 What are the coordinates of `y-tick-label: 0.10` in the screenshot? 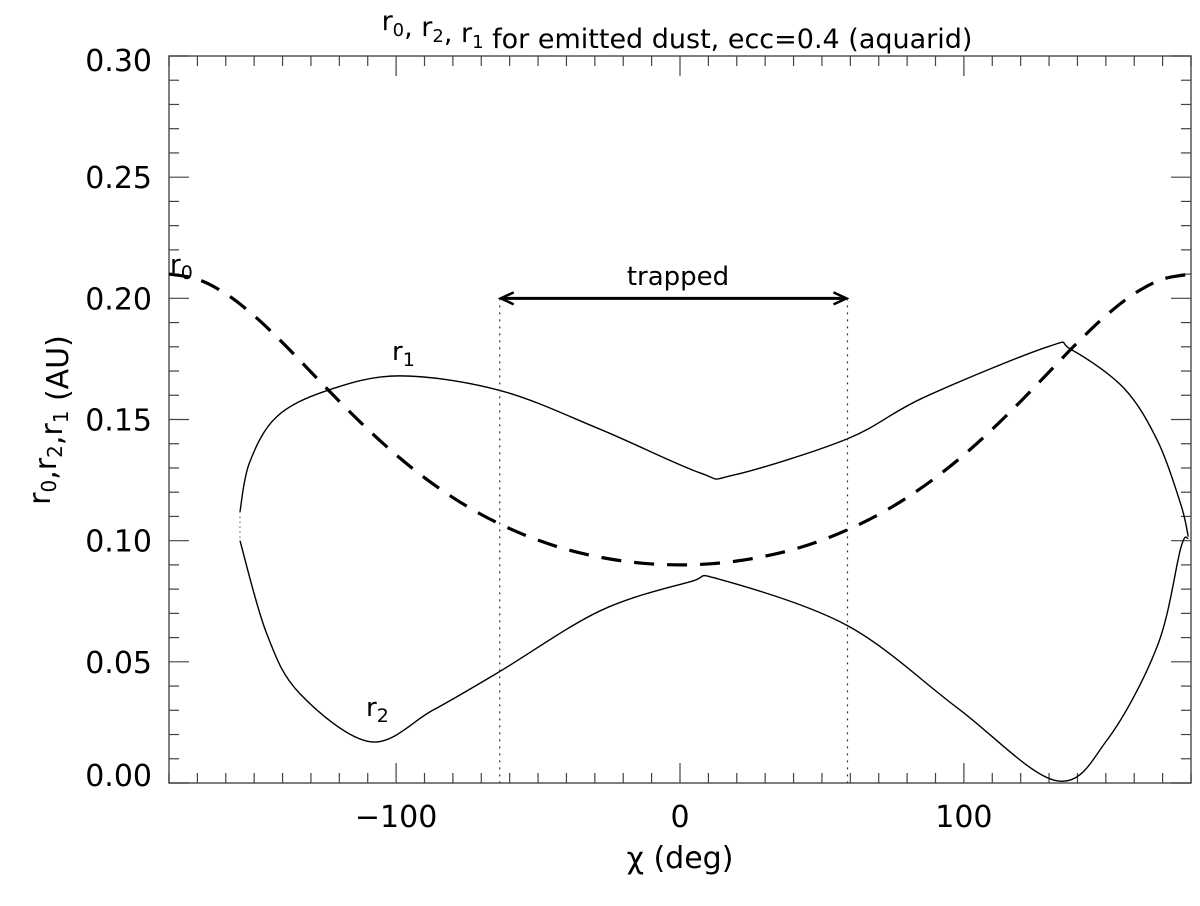 It's located at (118, 542).